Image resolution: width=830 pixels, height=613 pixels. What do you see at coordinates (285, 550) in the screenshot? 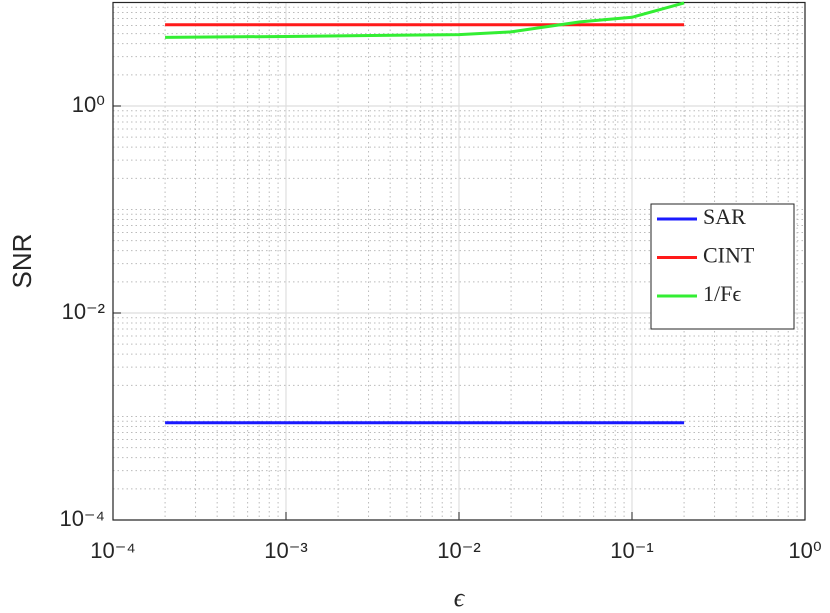
I see `x-tick-label: 10⁻³` at bounding box center [285, 550].